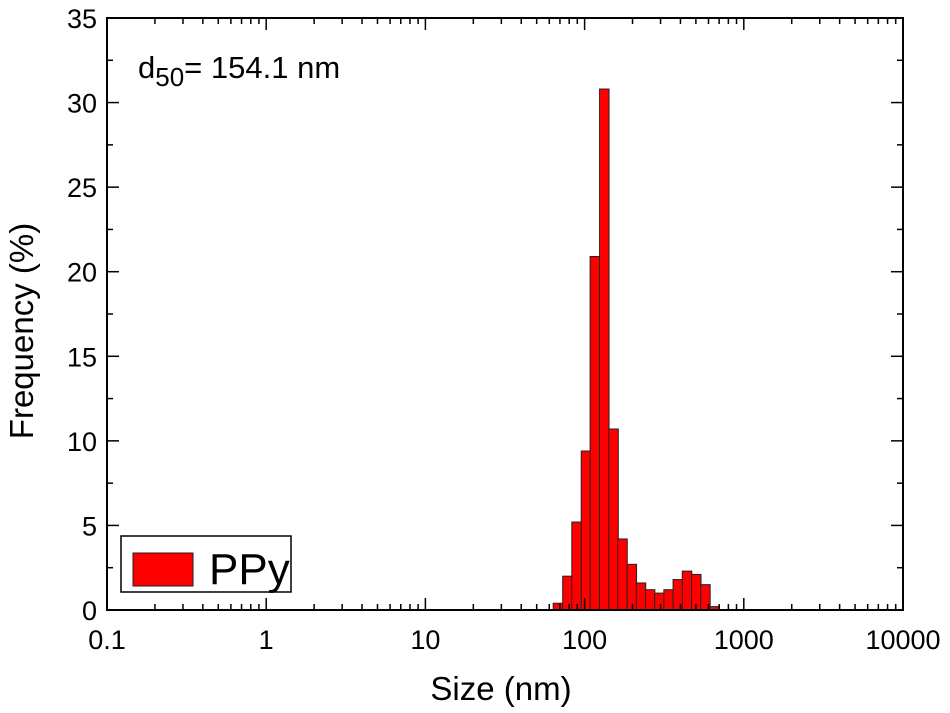  What do you see at coordinates (82, 188) in the screenshot?
I see `y-tick-label: 25` at bounding box center [82, 188].